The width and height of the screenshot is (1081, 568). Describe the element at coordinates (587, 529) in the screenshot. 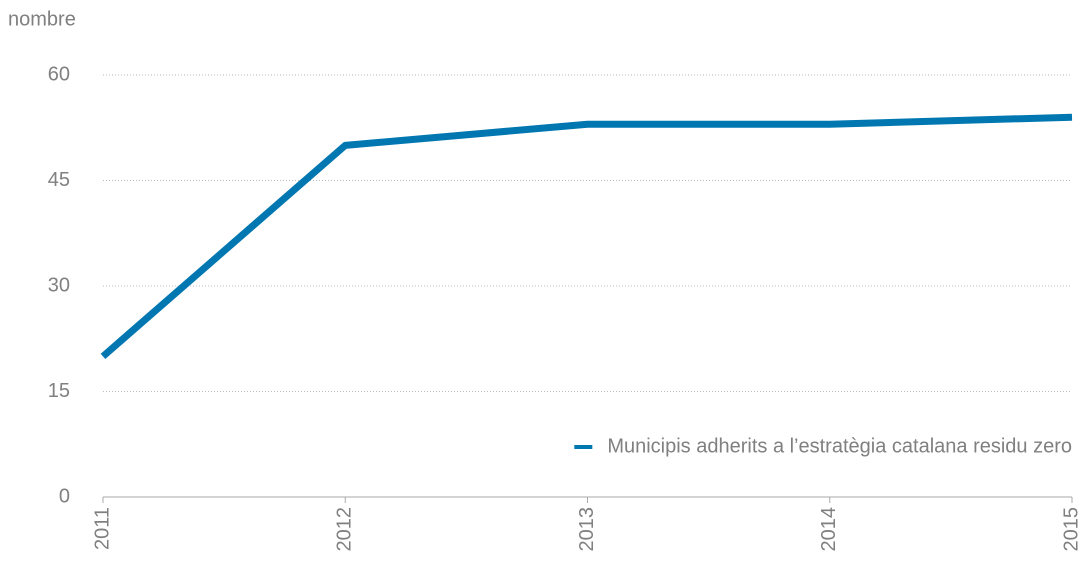

I see `x-tick-label: 2013` at that location.